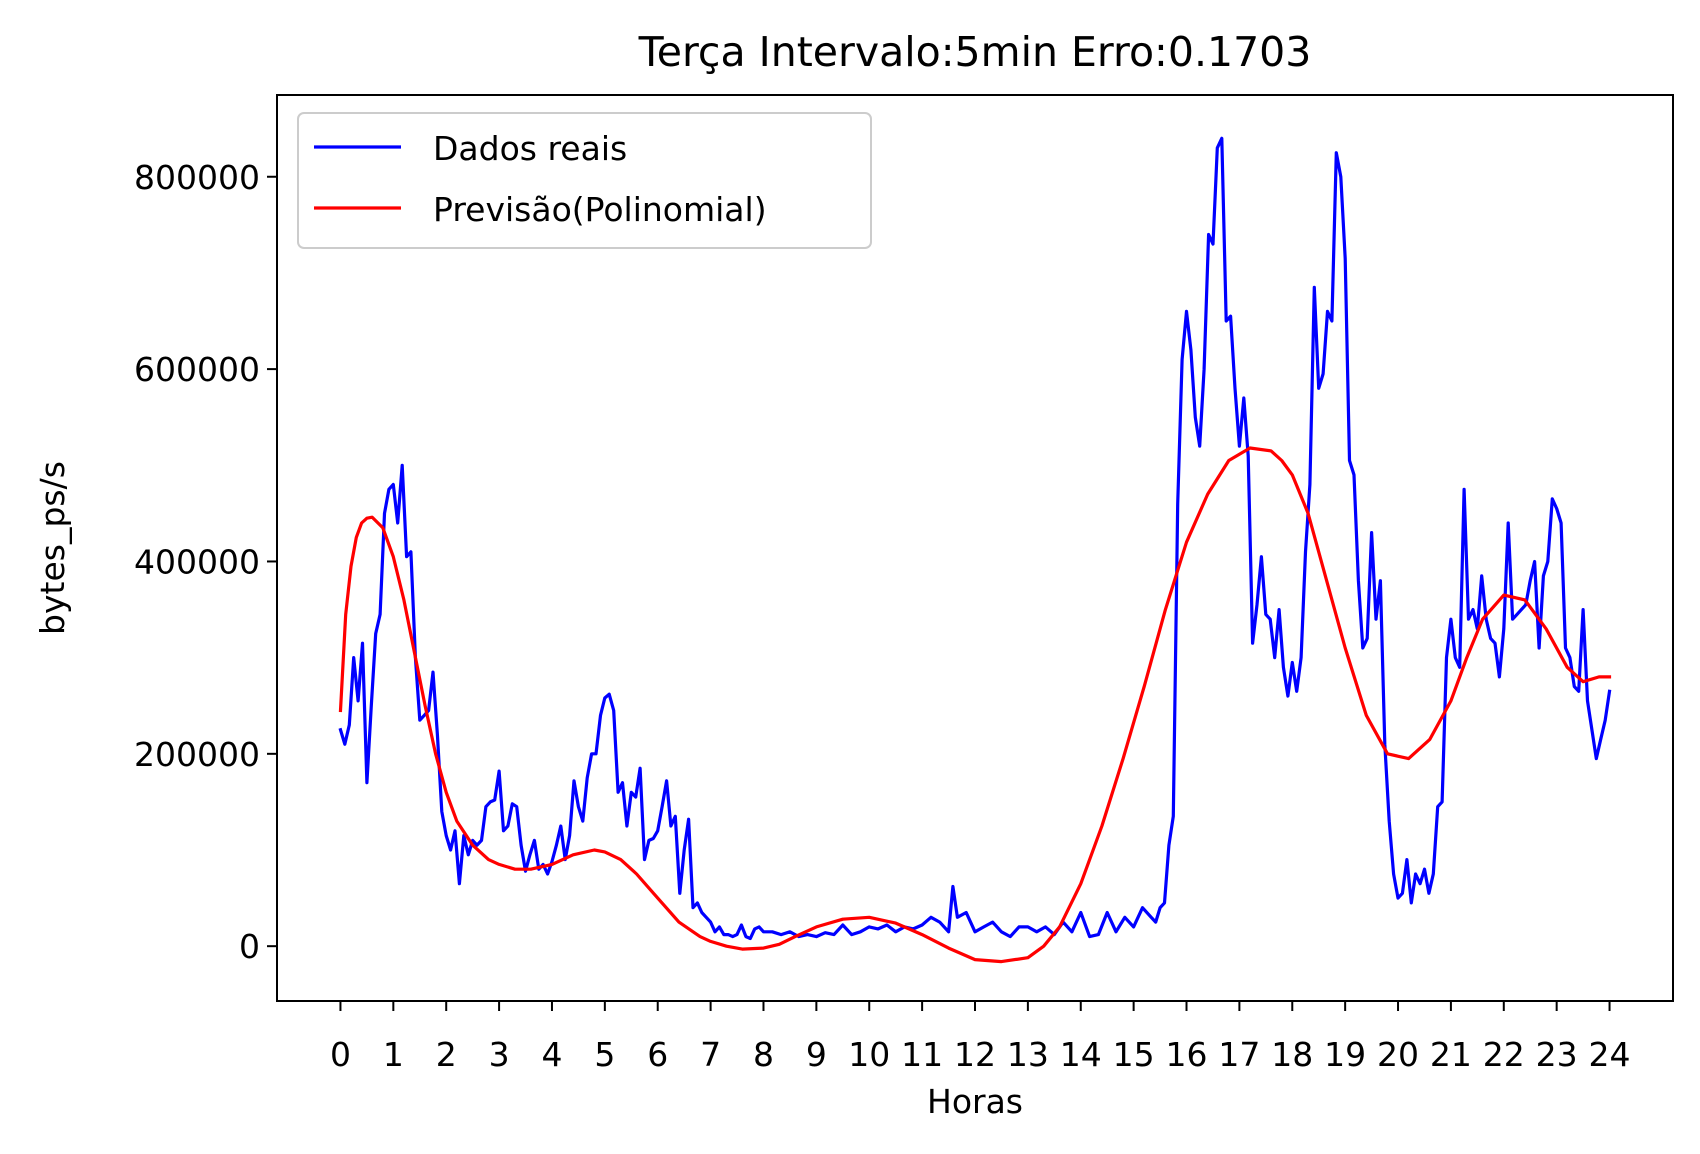 The image size is (1700, 1154). I want to click on x-tick-label: 15, so click(1134, 1054).